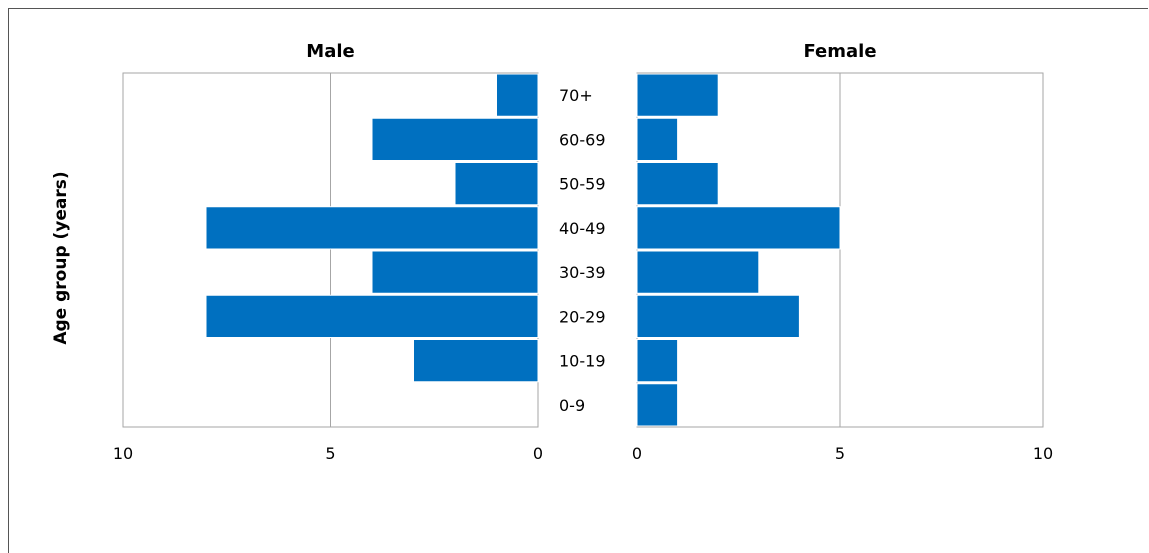 The image size is (1149, 553). Describe the element at coordinates (1043, 453) in the screenshot. I see `female-tick-label: 10` at that location.